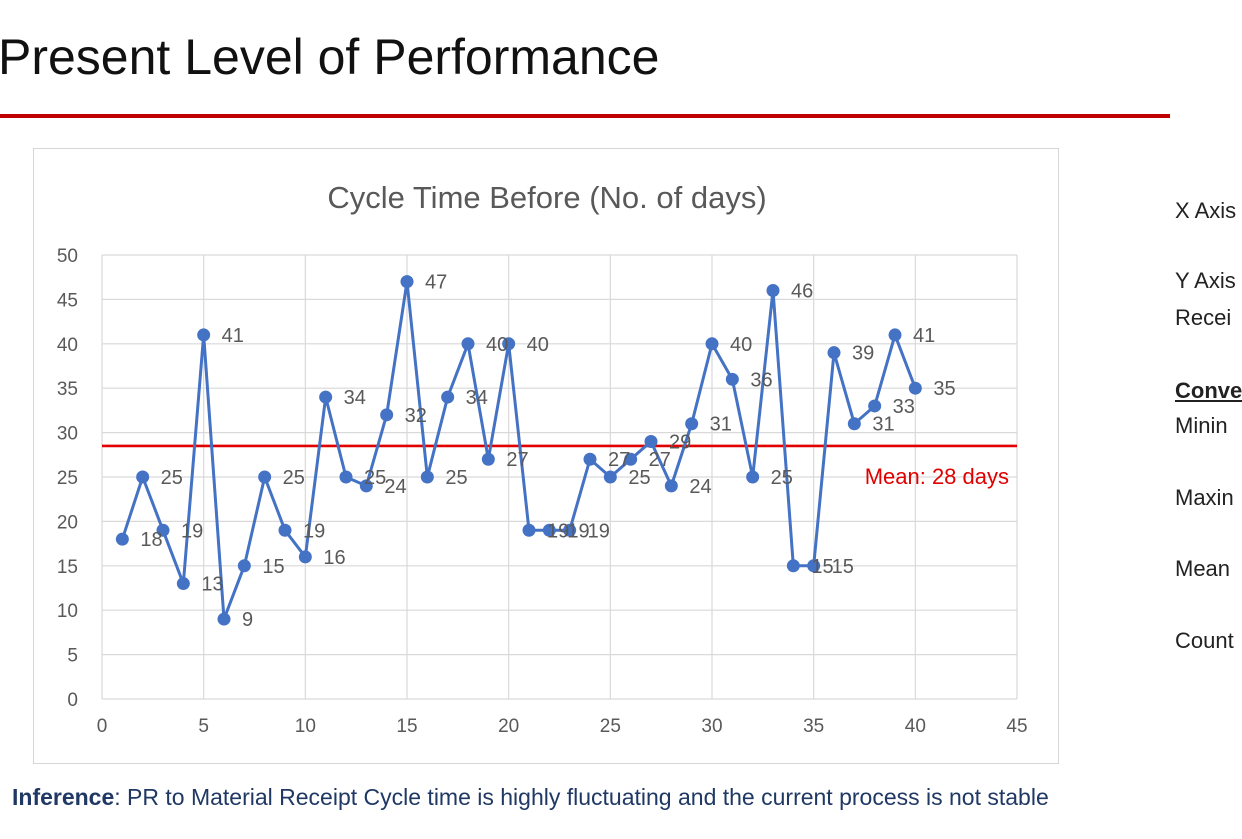  What do you see at coordinates (508, 726) in the screenshot?
I see `x-tick-label: 20` at bounding box center [508, 726].